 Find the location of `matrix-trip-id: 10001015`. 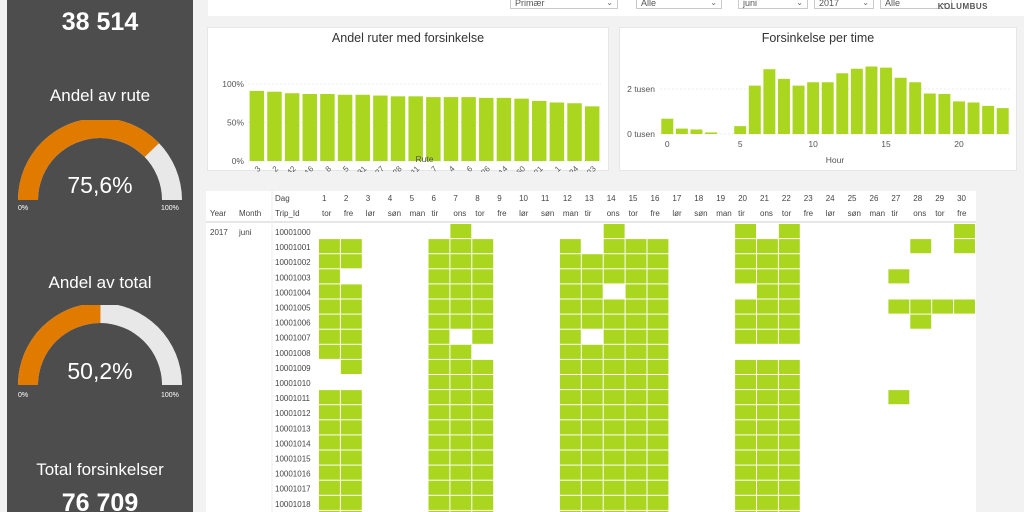

matrix-trip-id: 10001015 is located at coordinates (293, 459).